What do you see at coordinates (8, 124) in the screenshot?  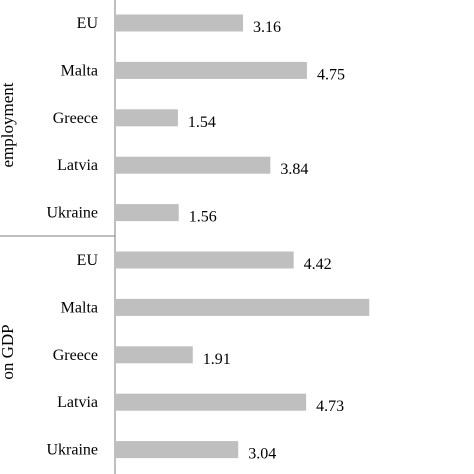 I see `group-label: employment` at bounding box center [8, 124].